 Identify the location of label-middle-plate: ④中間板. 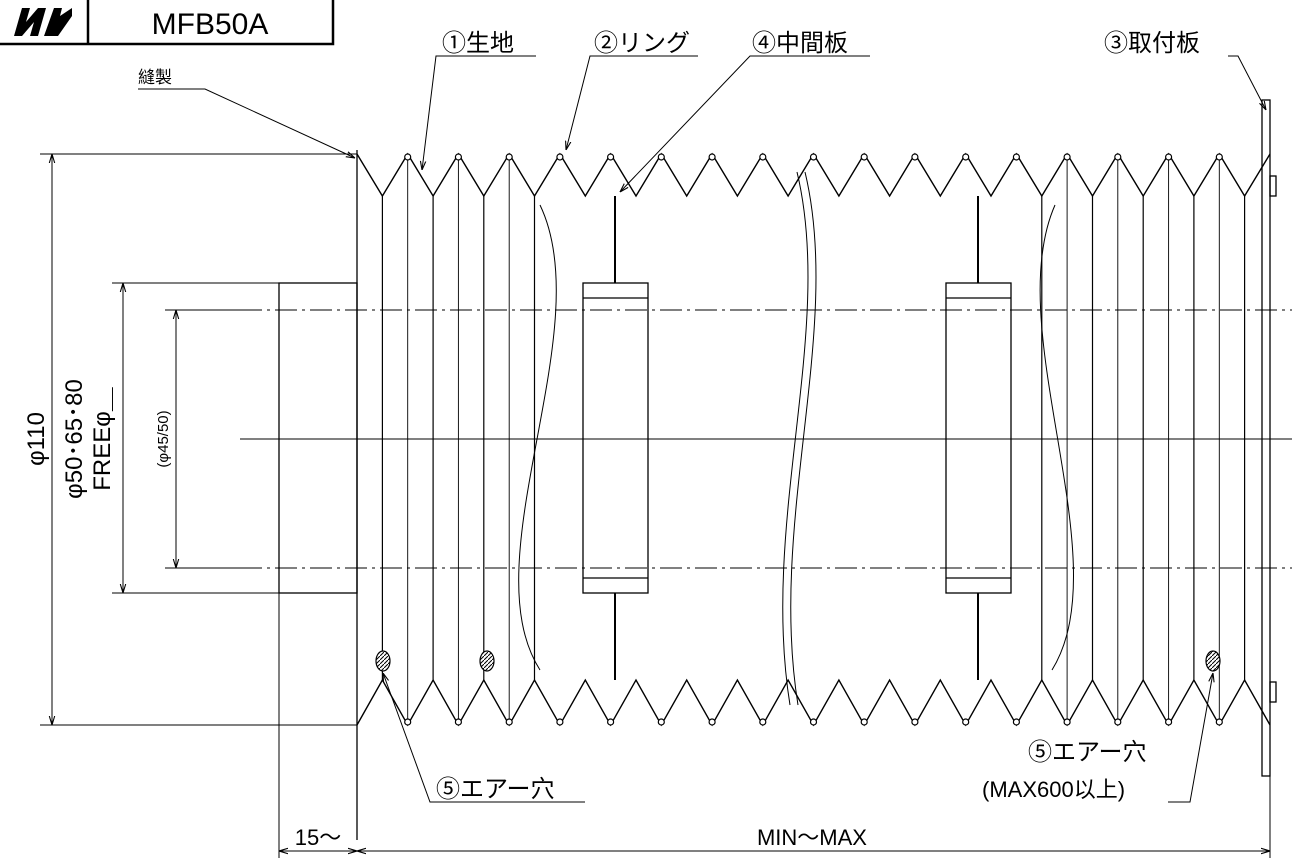
(800, 43).